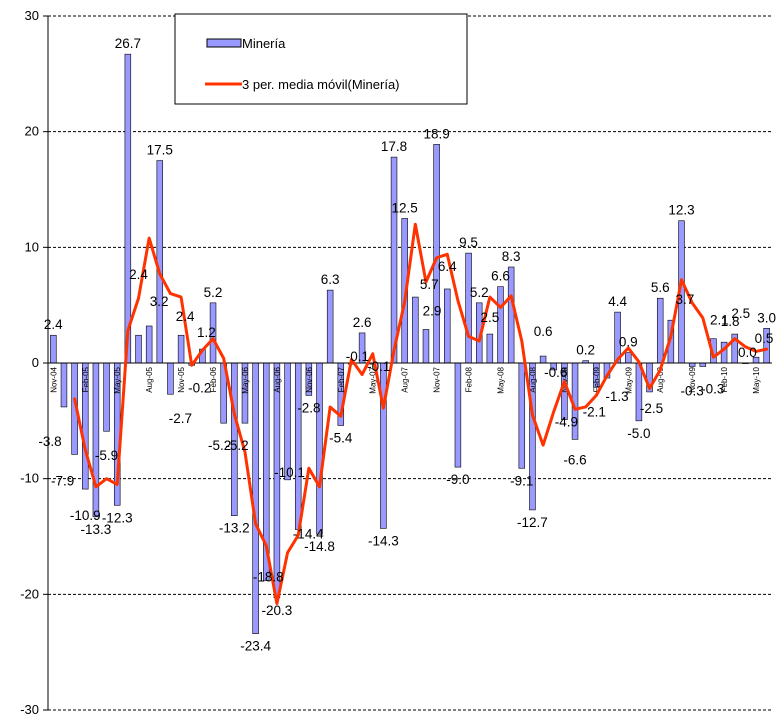 The image size is (777, 719). What do you see at coordinates (32, 15) in the screenshot?
I see `y-tick-label: 30` at bounding box center [32, 15].